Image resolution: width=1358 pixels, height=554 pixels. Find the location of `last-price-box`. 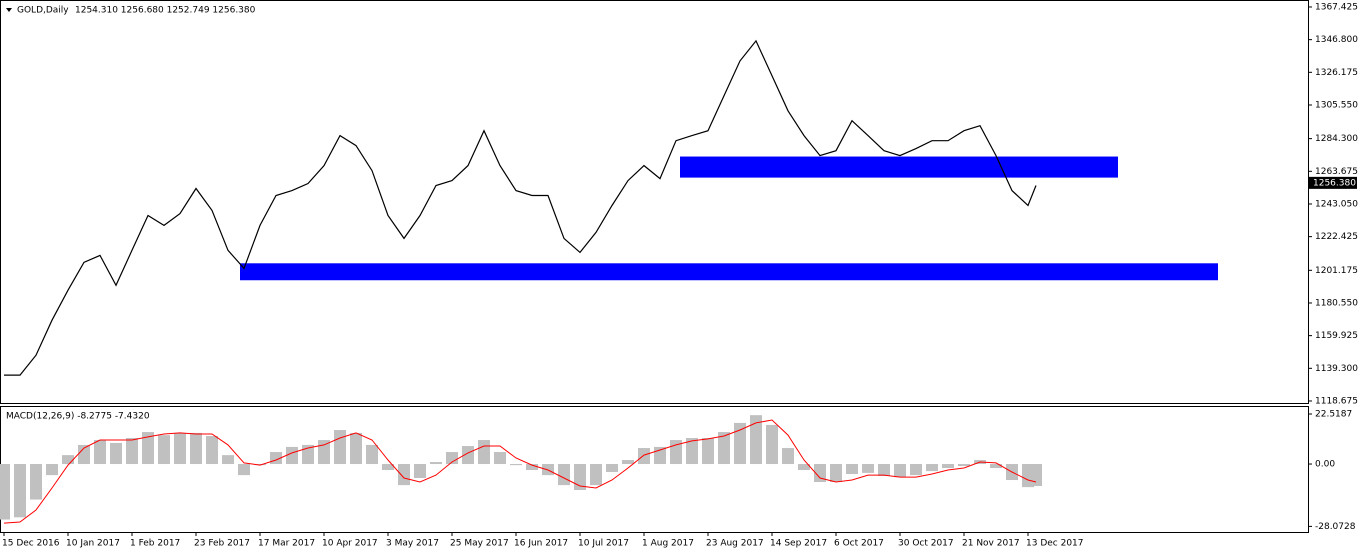

last-price-box is located at coordinates (1333, 182).